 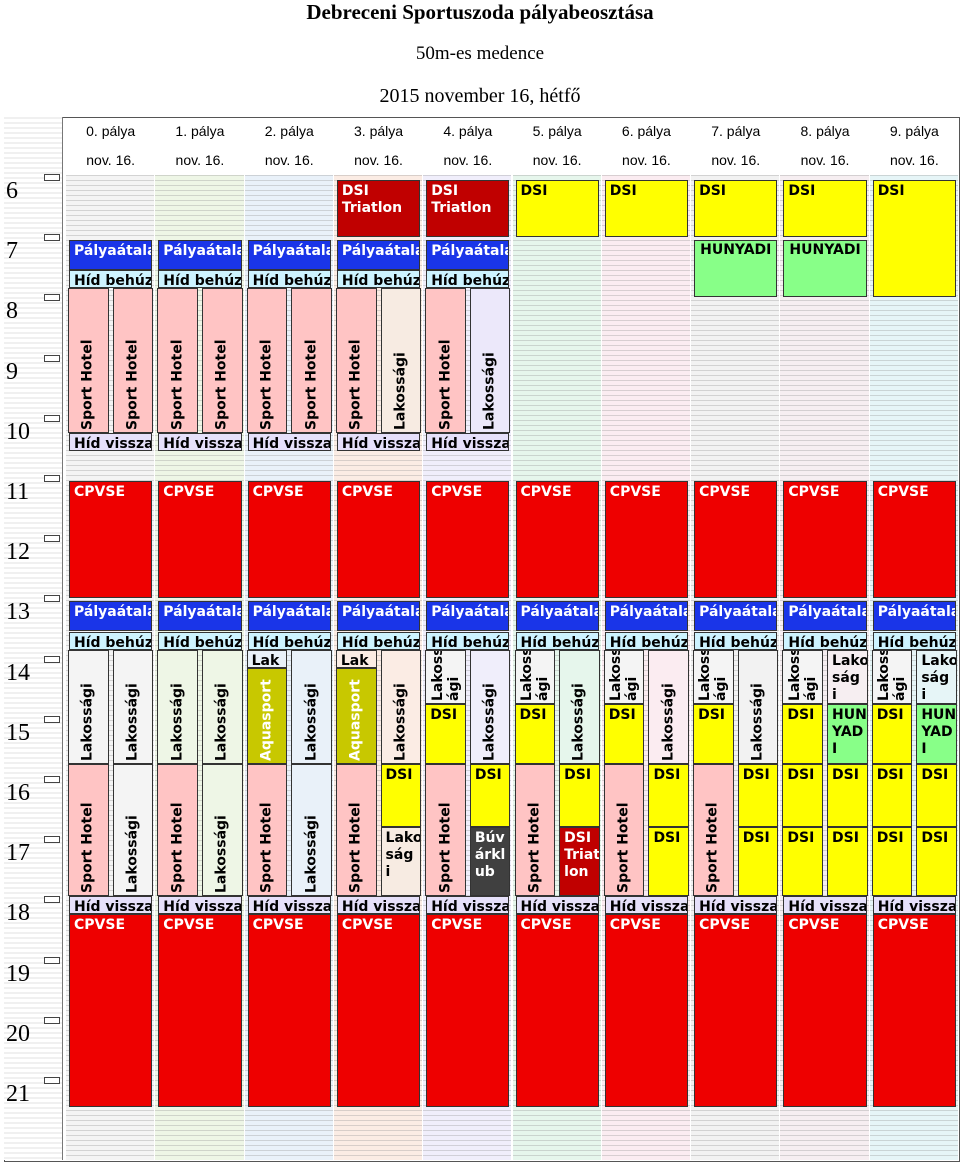 I want to click on booking-block: Lak, so click(x=267, y=658).